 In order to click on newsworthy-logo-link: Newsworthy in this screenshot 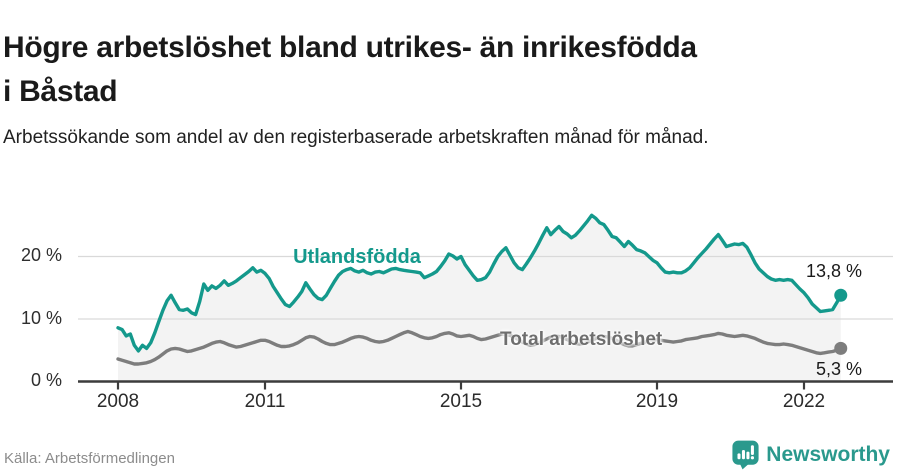, I will do `click(811, 455)`.